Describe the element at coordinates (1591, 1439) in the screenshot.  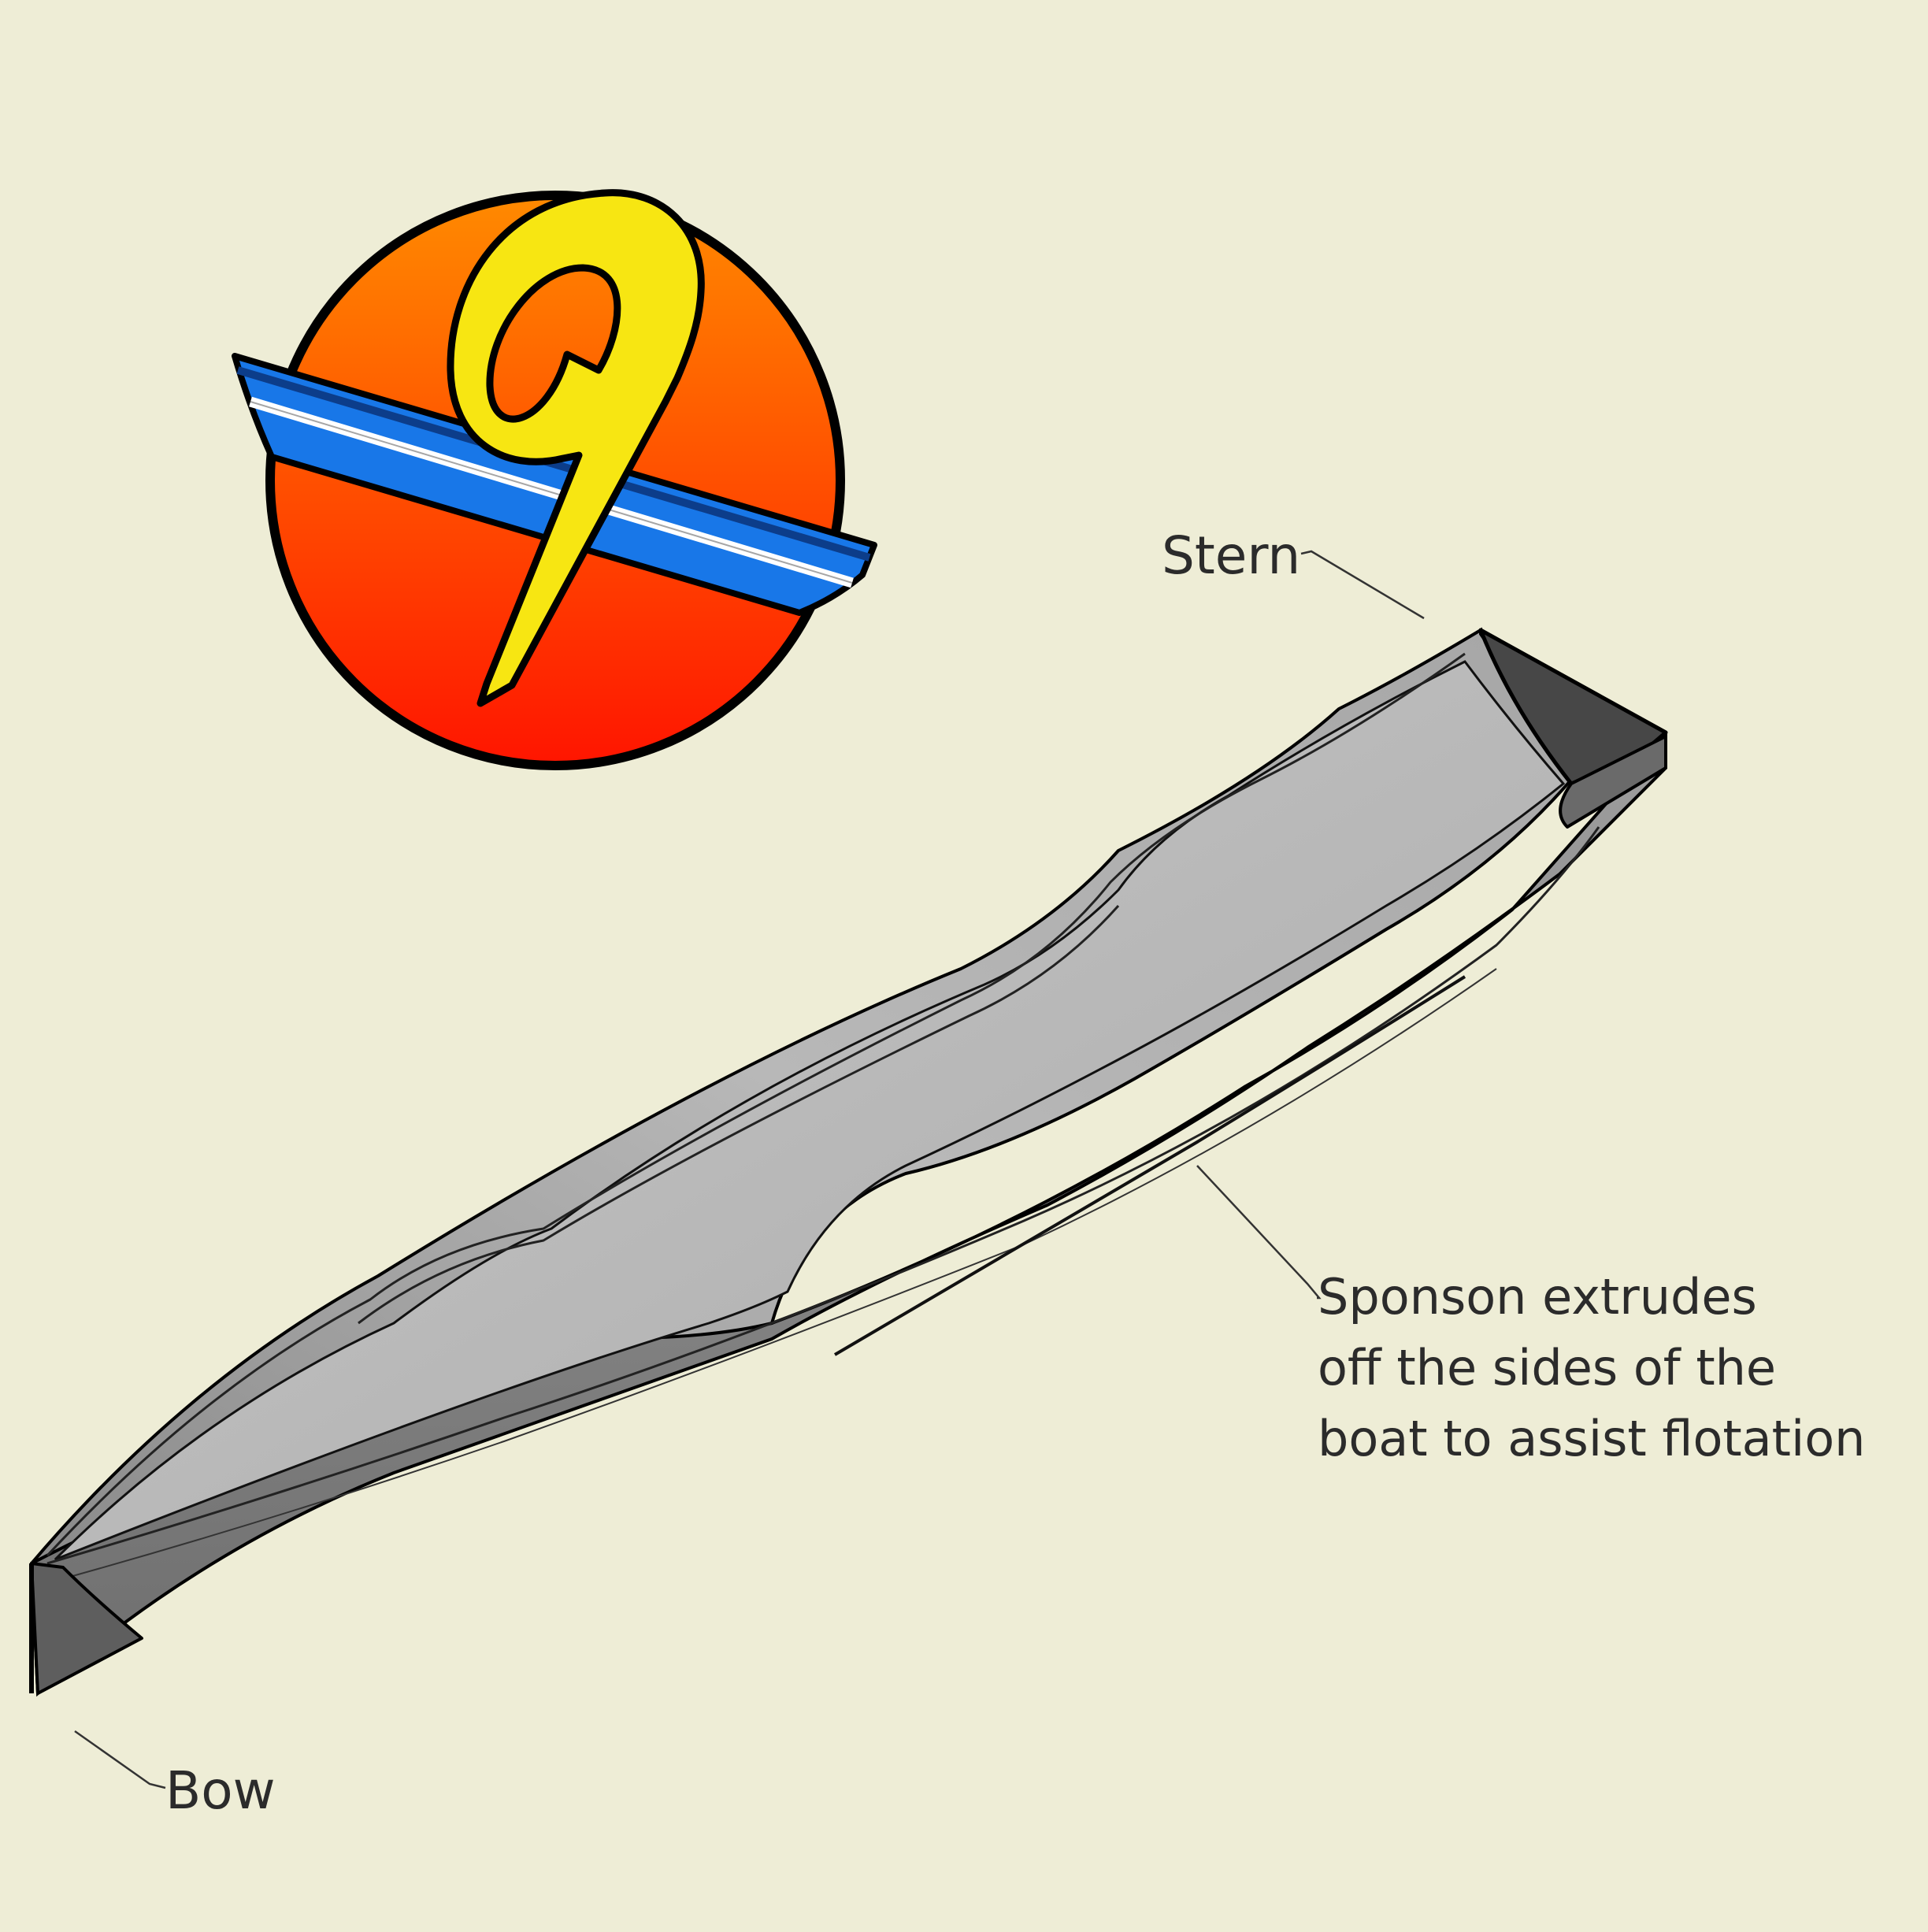
I see `sponson-label-line-3: boat to assist flotation` at that location.